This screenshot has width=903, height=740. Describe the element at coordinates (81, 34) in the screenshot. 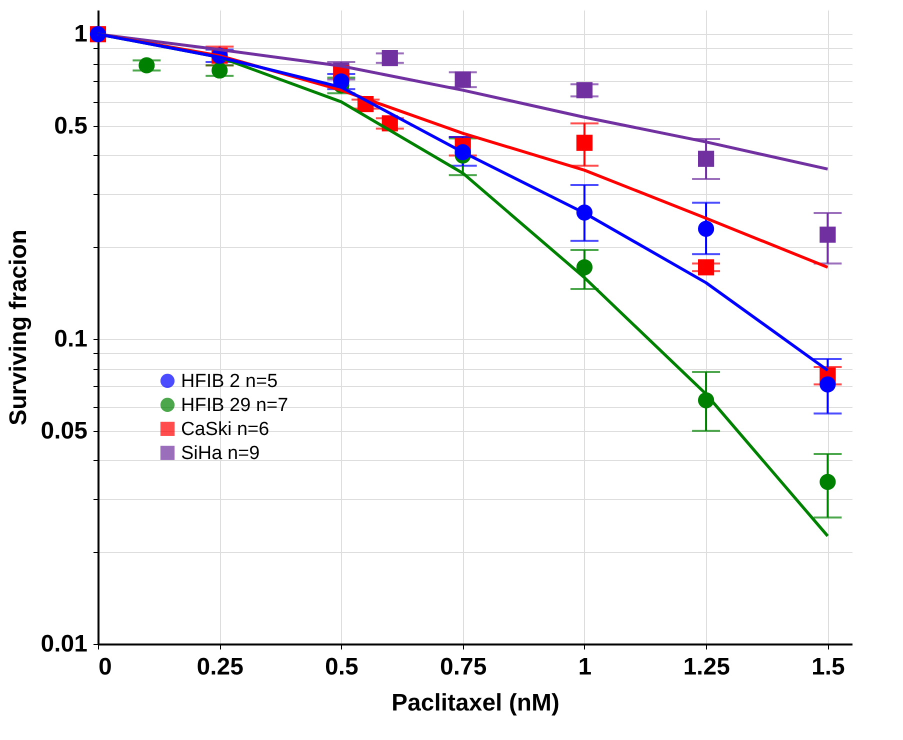

I see `y-tick-label: 1` at that location.